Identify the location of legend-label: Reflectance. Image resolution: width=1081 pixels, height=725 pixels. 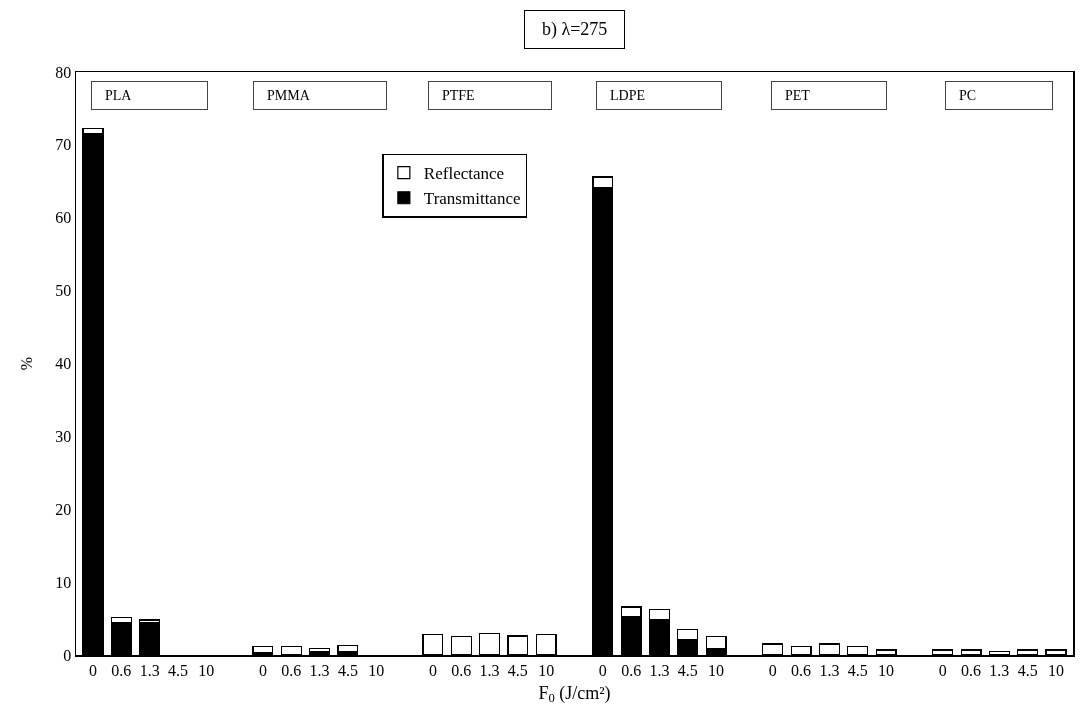
(464, 174).